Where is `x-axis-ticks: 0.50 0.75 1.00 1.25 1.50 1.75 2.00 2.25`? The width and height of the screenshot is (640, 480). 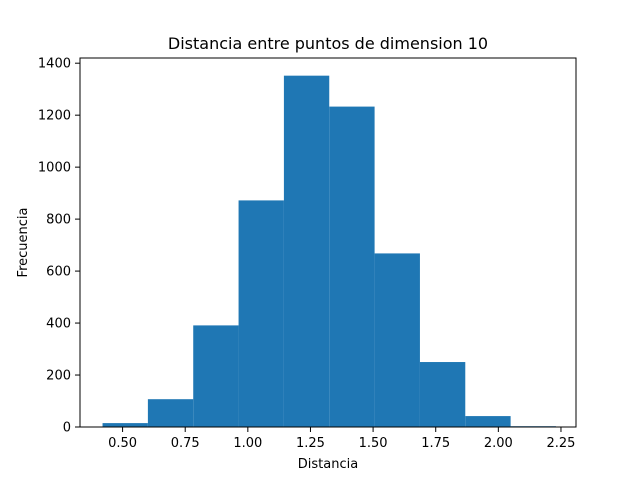
x-axis-ticks: 0.50 0.75 1.00 1.25 1.50 1.75 2.00 2.25 is located at coordinates (341, 439).